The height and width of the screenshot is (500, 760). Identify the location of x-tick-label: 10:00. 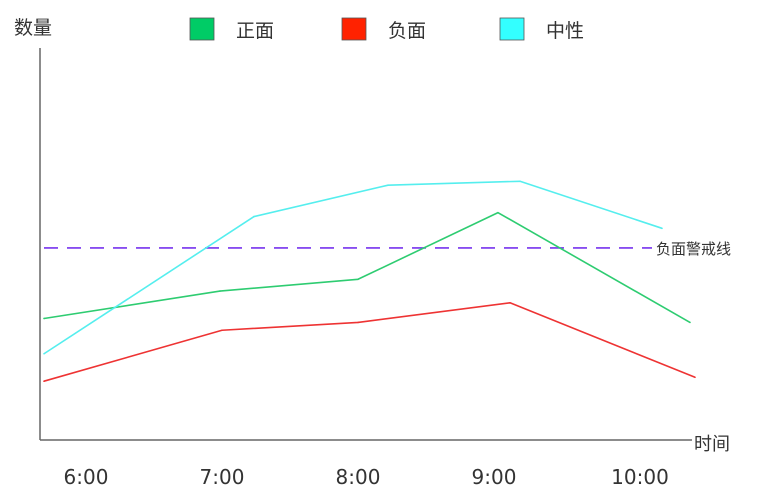
(640, 477).